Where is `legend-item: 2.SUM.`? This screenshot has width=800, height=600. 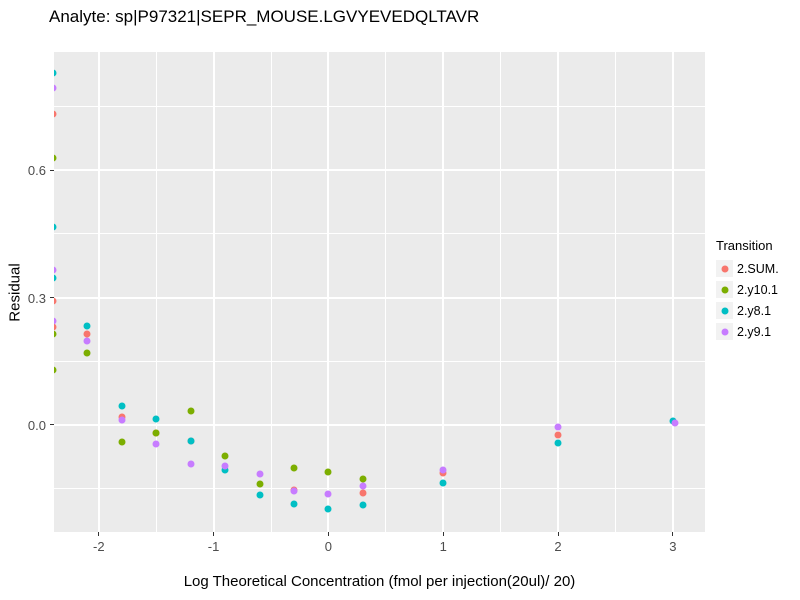
legend-item: 2.SUM. is located at coordinates (747, 268).